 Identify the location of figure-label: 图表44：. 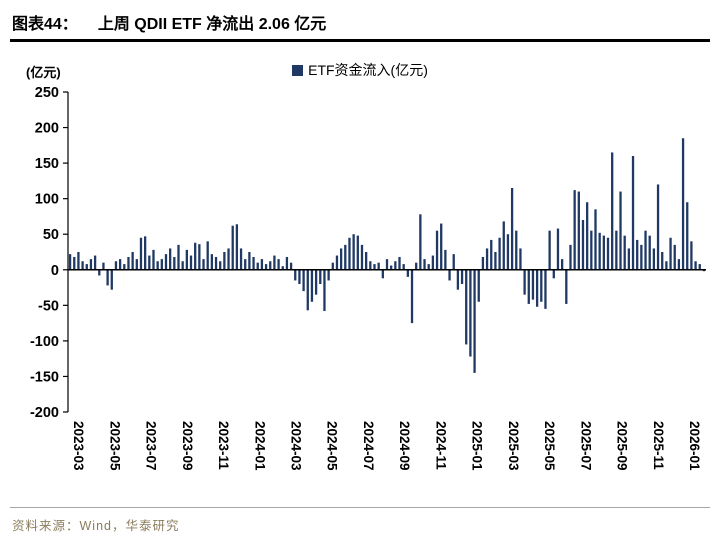
(45, 24).